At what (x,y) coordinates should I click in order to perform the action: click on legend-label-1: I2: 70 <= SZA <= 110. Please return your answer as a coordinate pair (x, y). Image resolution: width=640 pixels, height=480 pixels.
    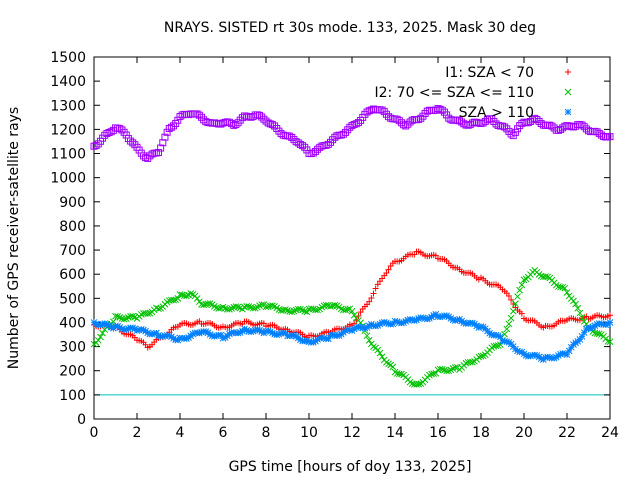
    Looking at the image, I should click on (454, 93).